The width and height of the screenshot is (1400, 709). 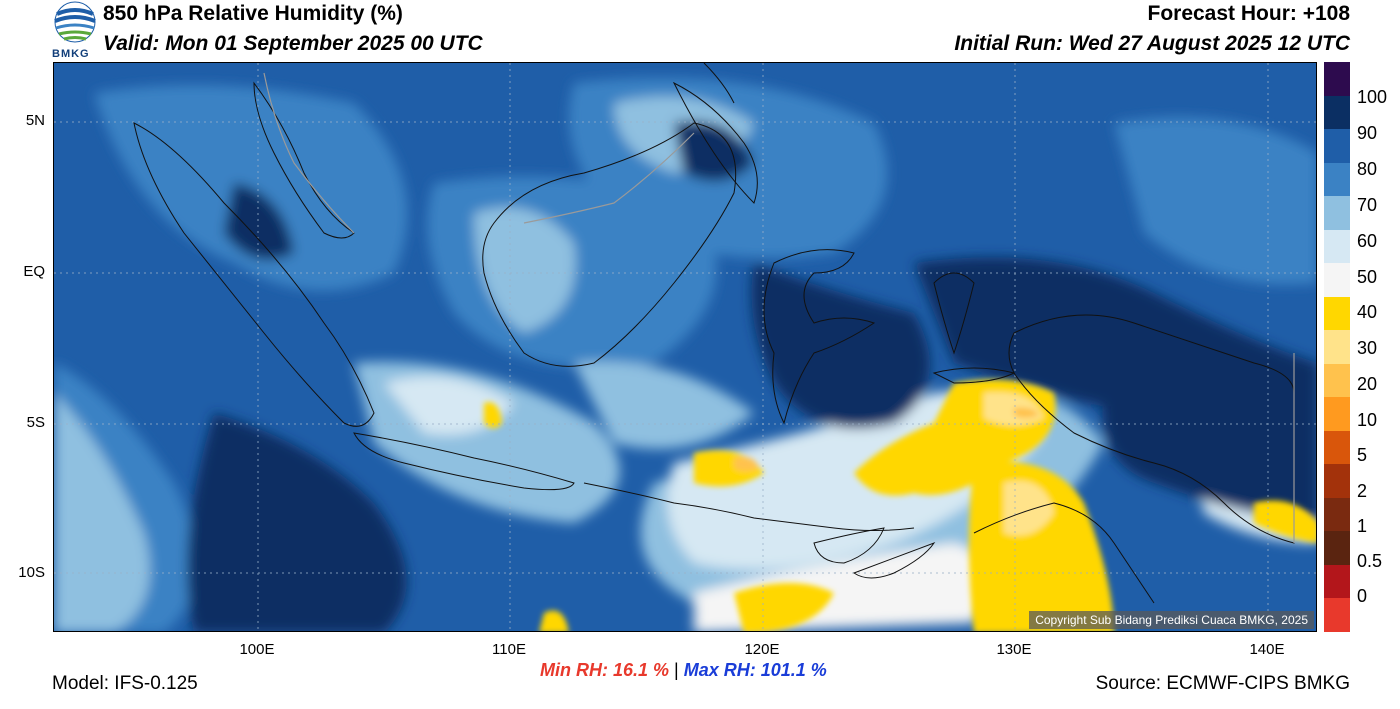 What do you see at coordinates (1267, 649) in the screenshot?
I see `lon-label-140e: 140E` at bounding box center [1267, 649].